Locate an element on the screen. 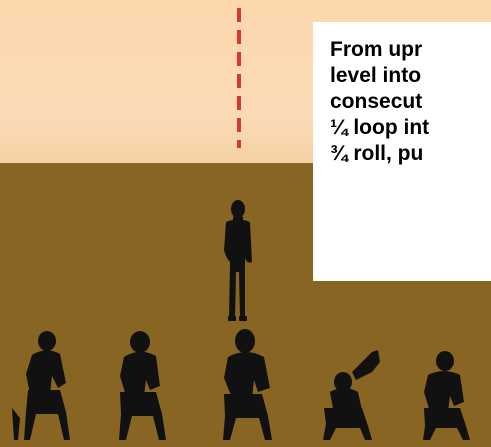 The width and height of the screenshot is (491, 447). maneuver-text-line-4: ¼ loop int is located at coordinates (380, 127).